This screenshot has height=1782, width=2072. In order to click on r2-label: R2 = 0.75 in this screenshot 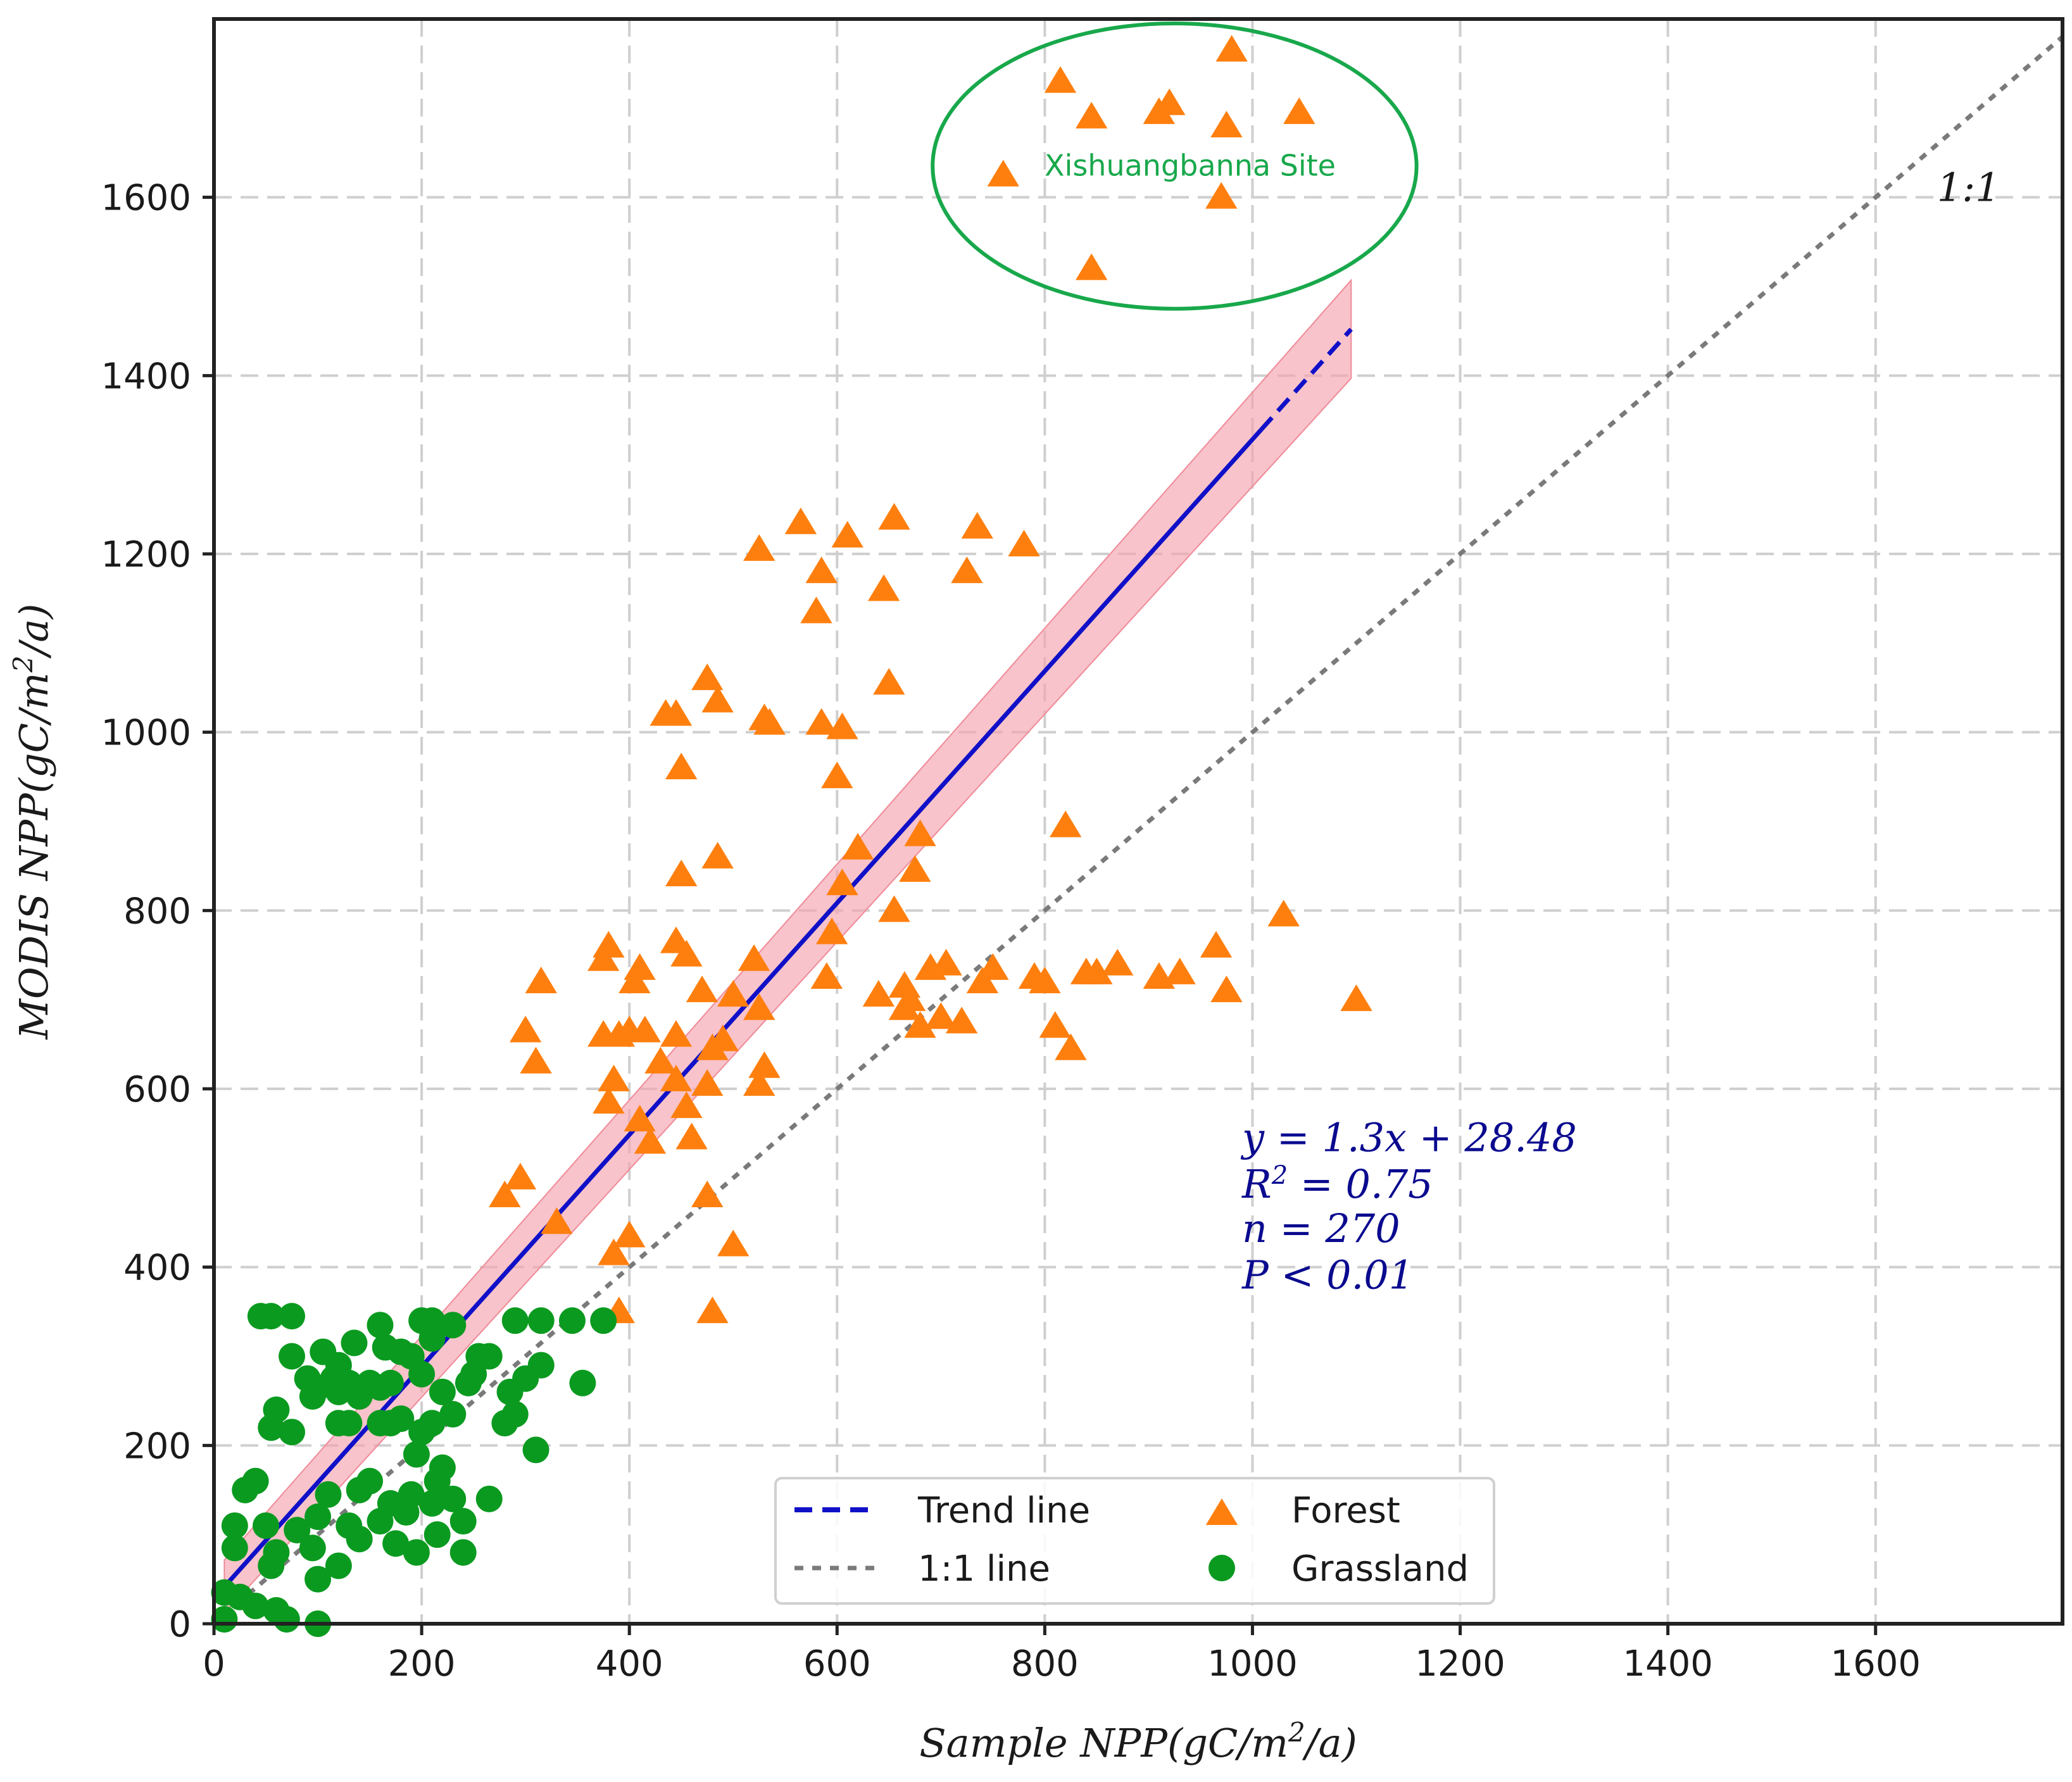, I will do `click(1337, 1184)`.